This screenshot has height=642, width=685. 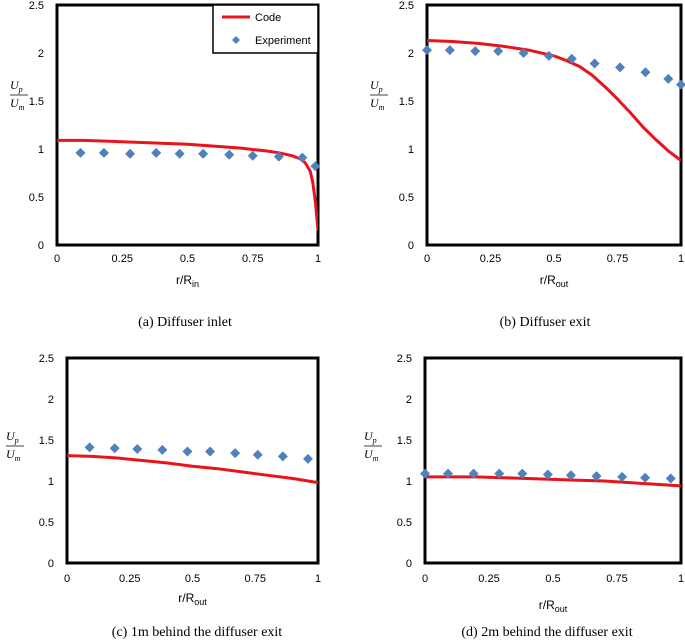 I want to click on panel-caption: (a) Diffuser inlet, so click(x=185, y=322).